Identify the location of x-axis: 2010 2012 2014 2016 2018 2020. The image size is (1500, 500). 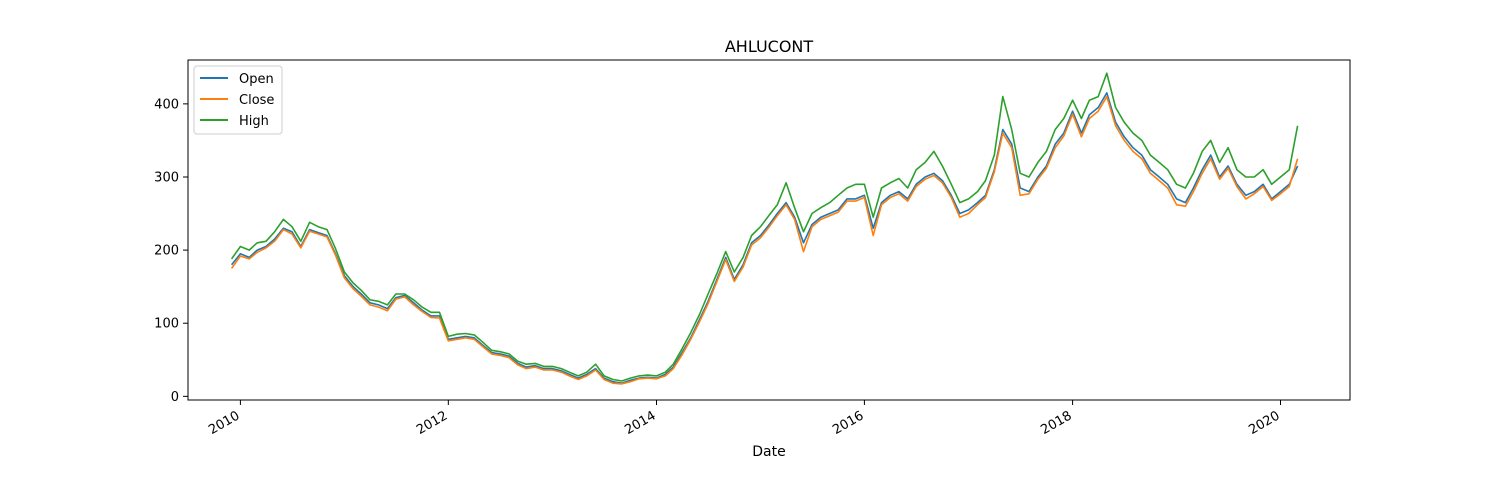
(744, 419).